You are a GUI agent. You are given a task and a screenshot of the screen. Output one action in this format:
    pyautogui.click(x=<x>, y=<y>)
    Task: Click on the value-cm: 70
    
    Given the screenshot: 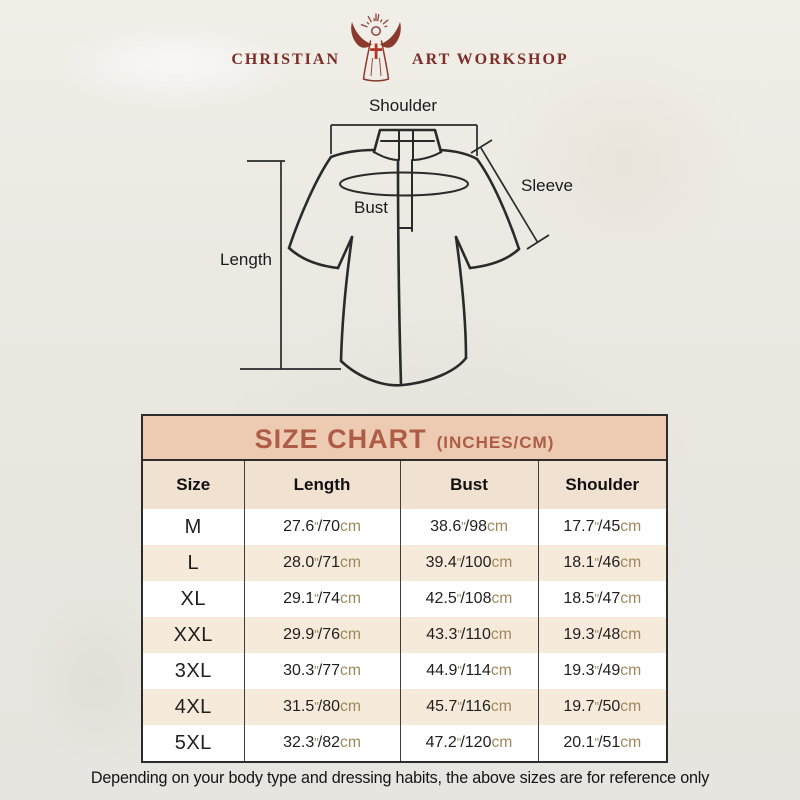 What is the action you would take?
    pyautogui.click(x=331, y=526)
    